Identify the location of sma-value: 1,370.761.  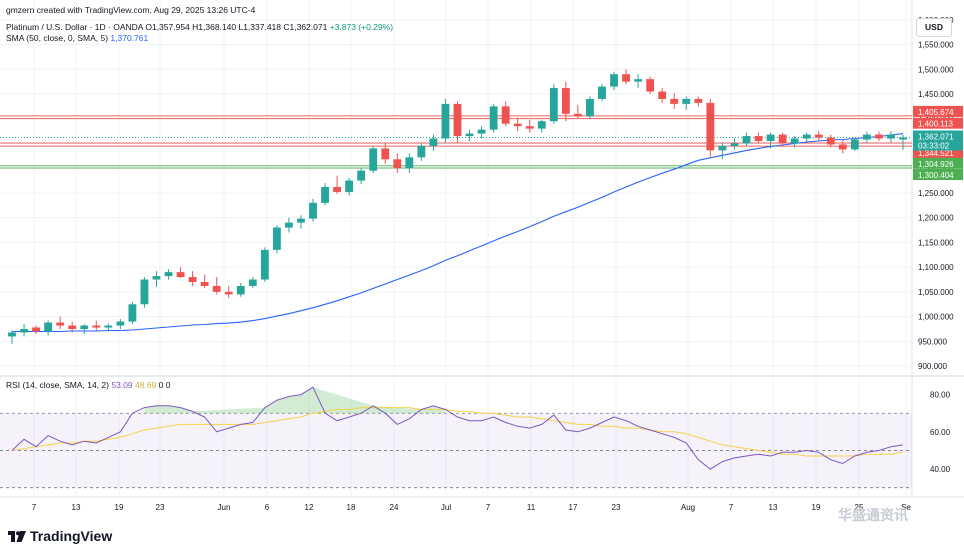
(129, 38).